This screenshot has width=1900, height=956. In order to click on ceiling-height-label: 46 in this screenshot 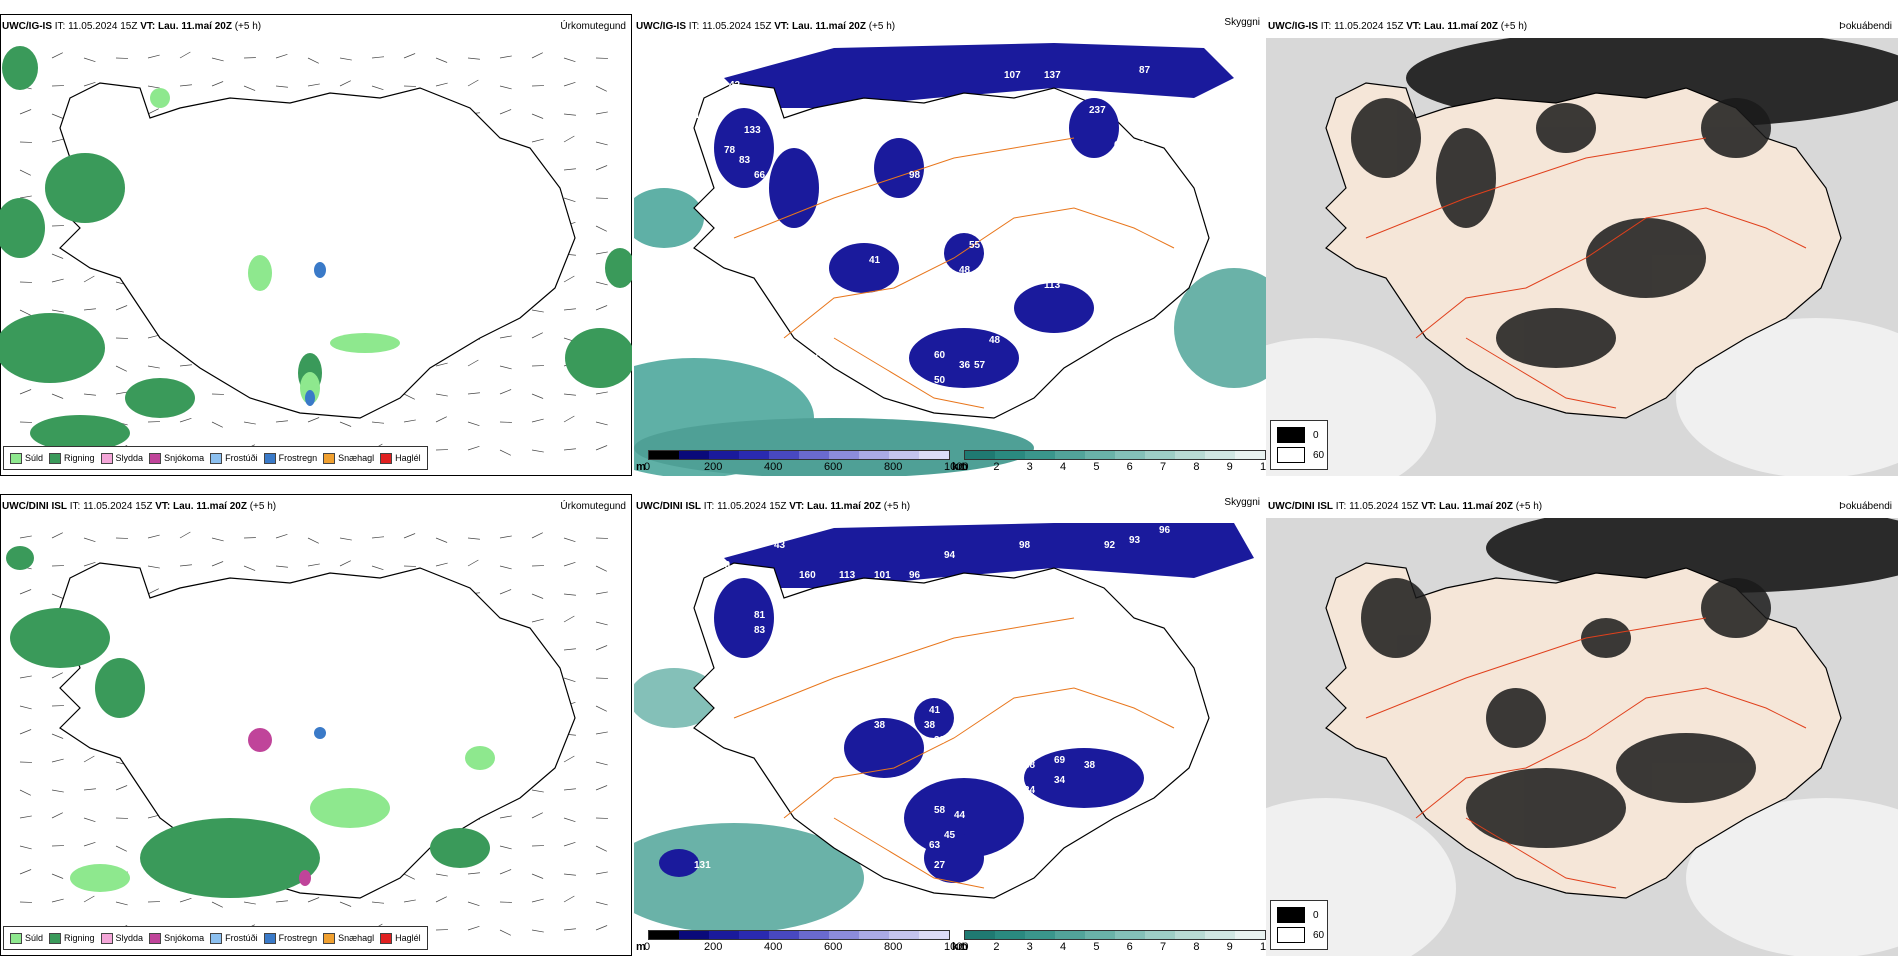, I will do `click(735, 530)`.